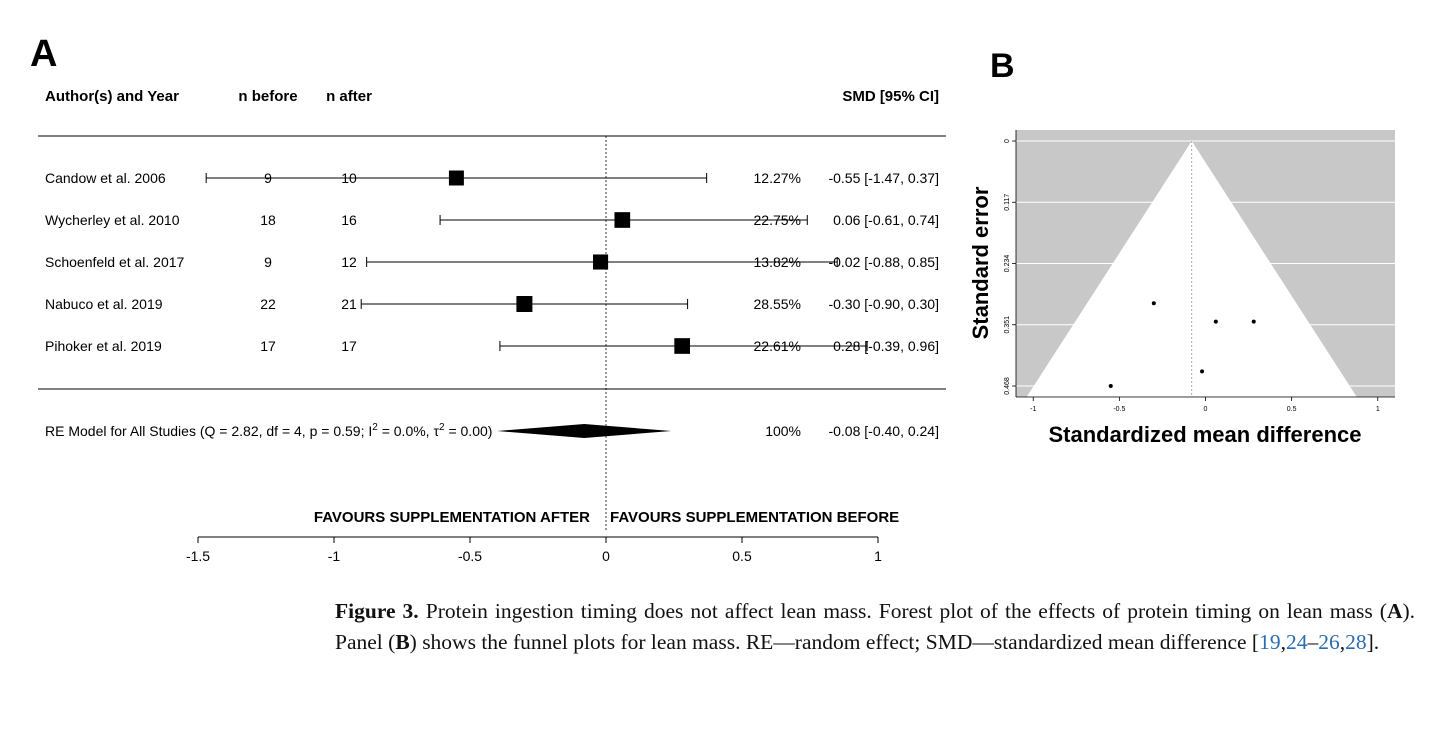  Describe the element at coordinates (1007, 141) in the screenshot. I see `funnel-y-tick-label: 0` at that location.